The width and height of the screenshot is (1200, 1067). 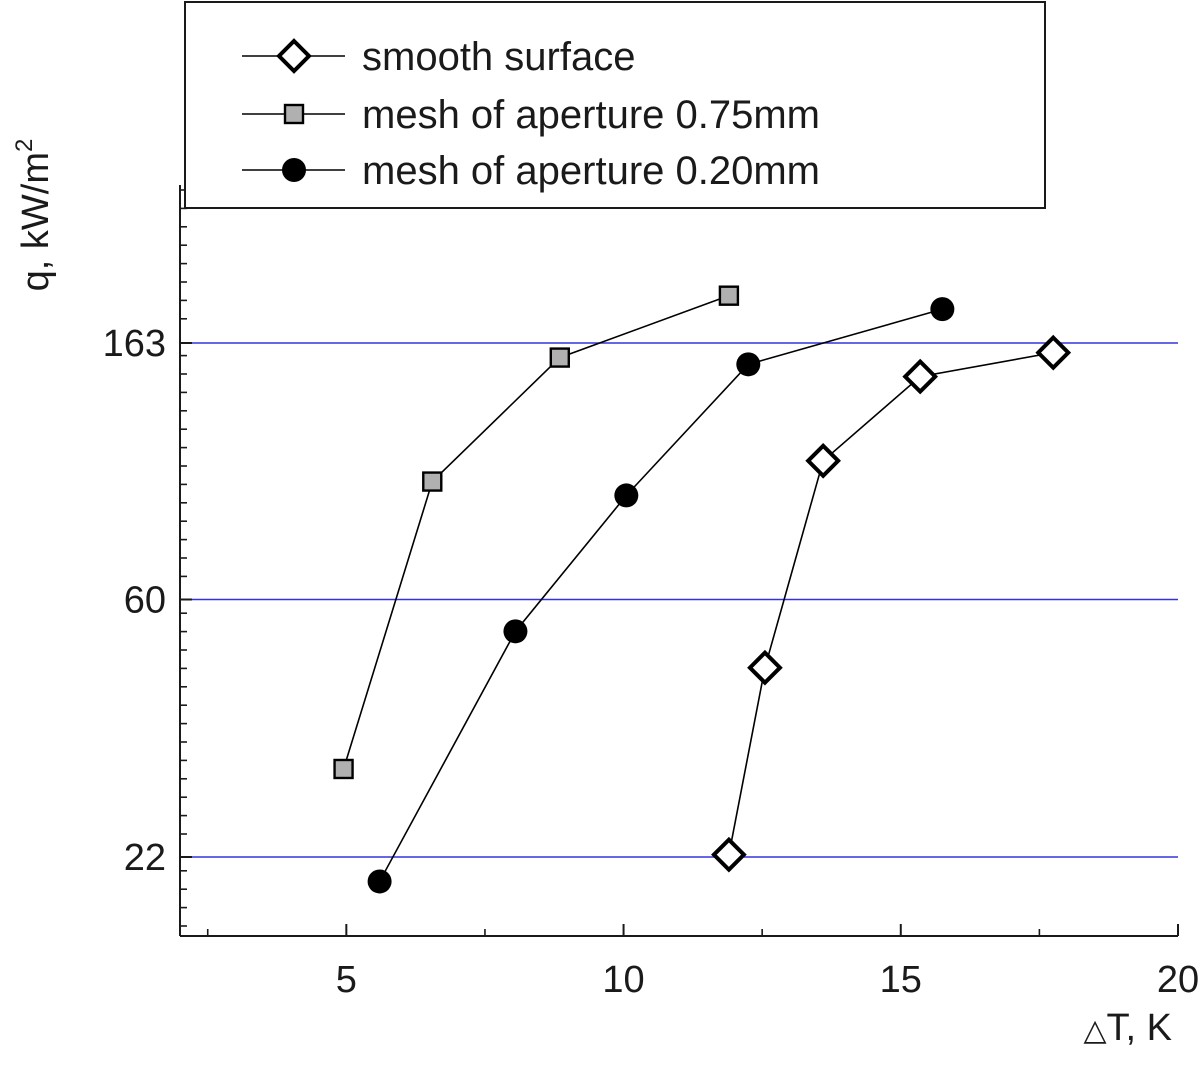 I want to click on legend-item: smooth surface, so click(x=438, y=57).